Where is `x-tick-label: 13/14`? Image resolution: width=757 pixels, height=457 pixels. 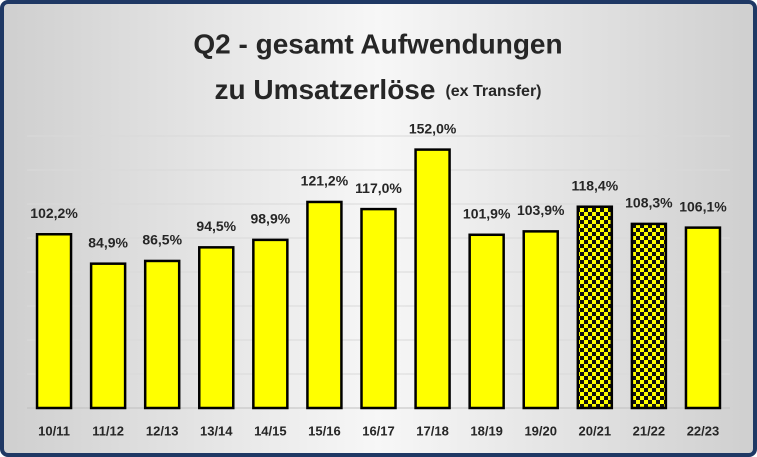 x-tick-label: 13/14 is located at coordinates (216, 430).